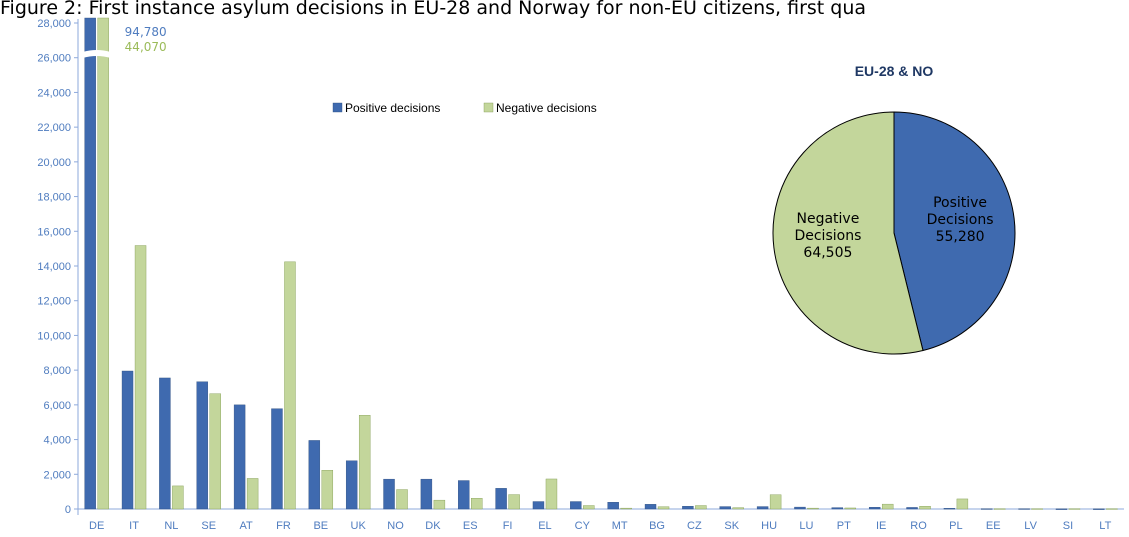  I want to click on bar-negative-AT, so click(252, 494).